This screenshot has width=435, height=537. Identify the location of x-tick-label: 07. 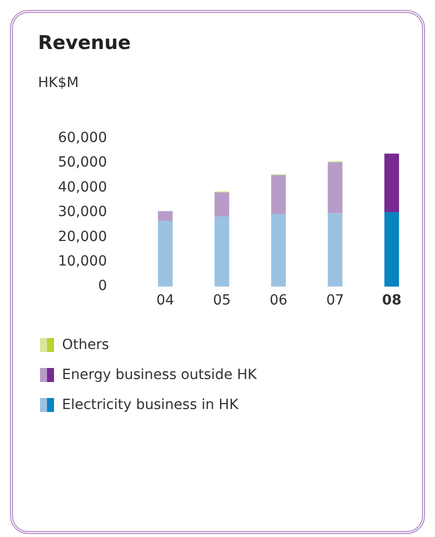
(335, 300).